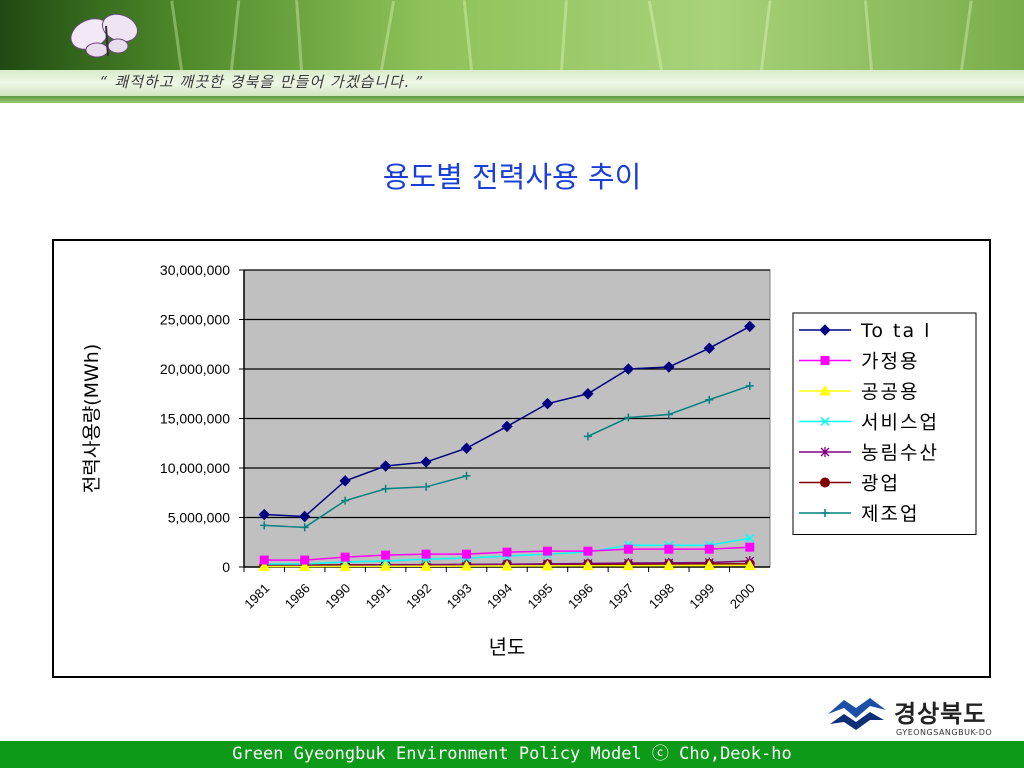 Image resolution: width=1024 pixels, height=768 pixels. I want to click on banner-divider, so click(512, 99).